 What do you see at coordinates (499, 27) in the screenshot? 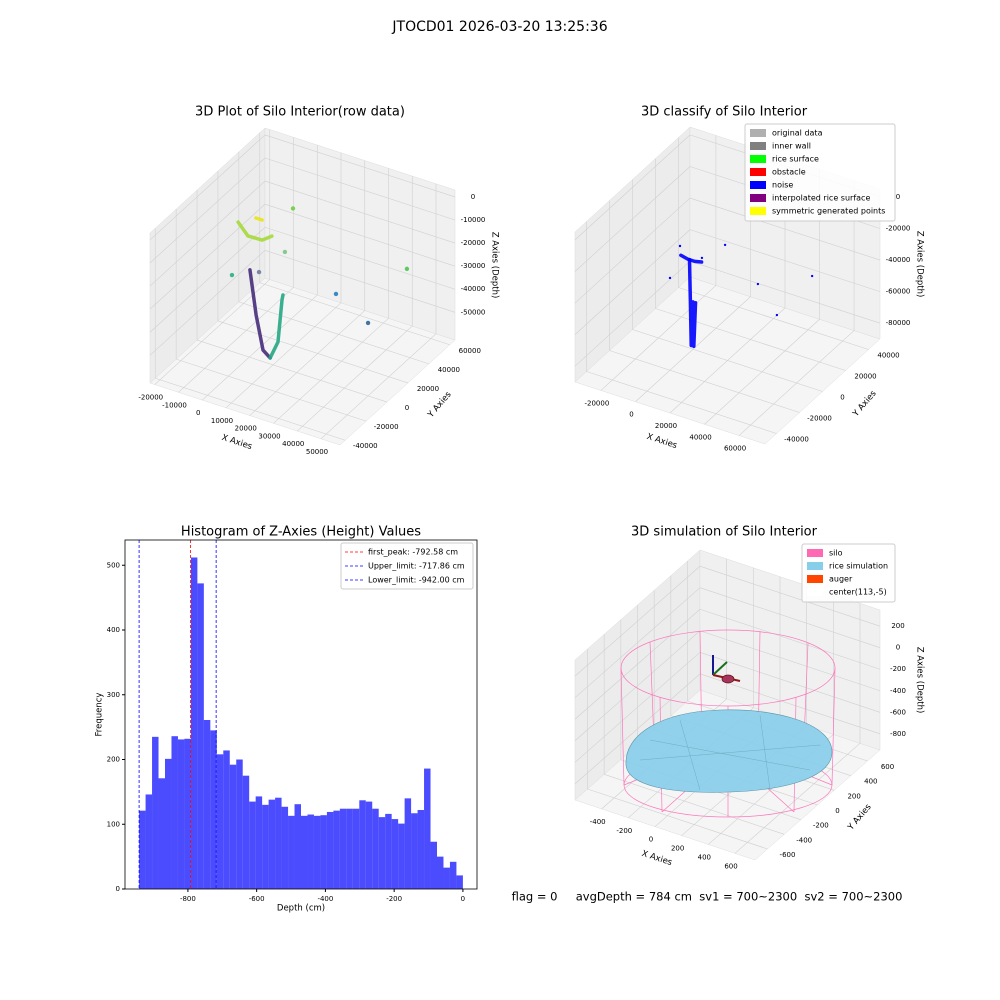
I see `figure-title: JTOCD01 2026-03-20 13:25:36` at bounding box center [499, 27].